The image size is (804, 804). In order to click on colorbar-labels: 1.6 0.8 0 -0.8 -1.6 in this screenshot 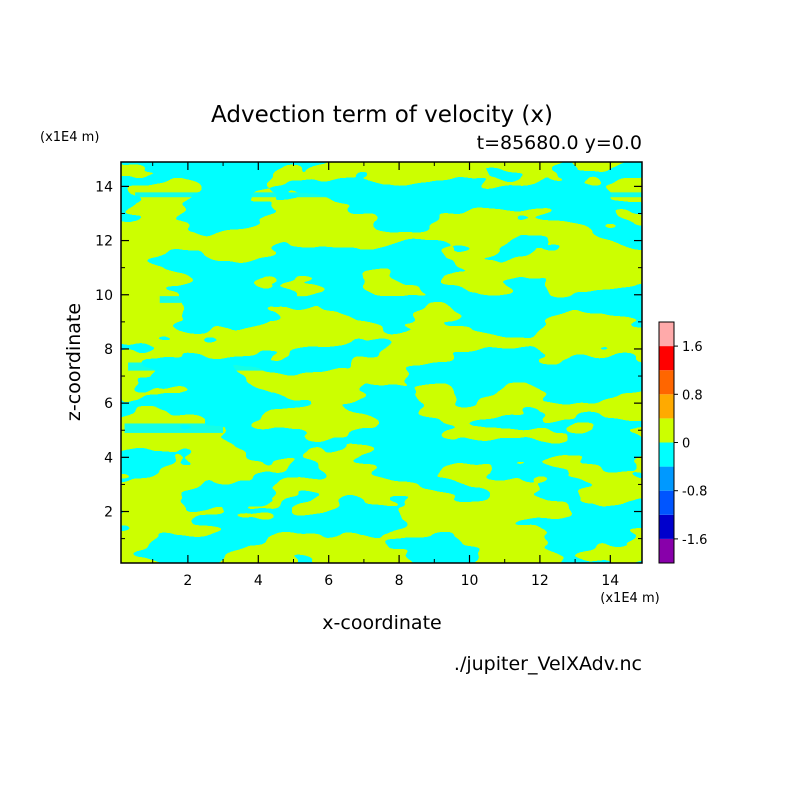, I will do `click(690, 444)`.